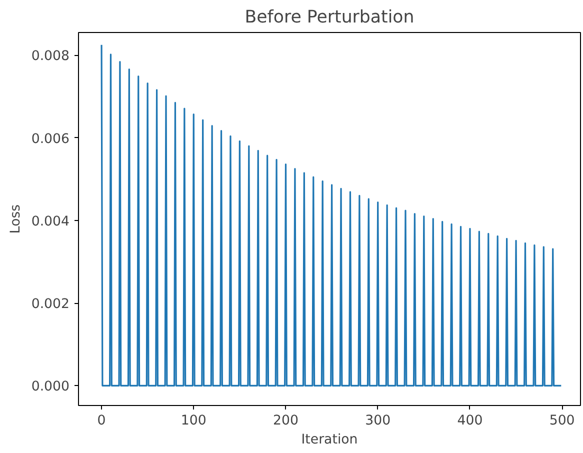 This screenshot has width=583, height=453. I want to click on y-tick-label: 0.006, so click(50, 139).